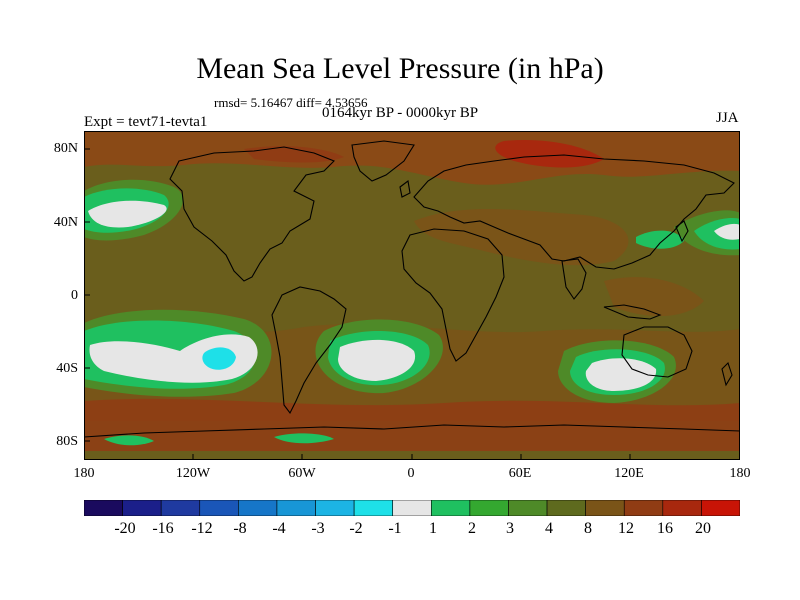 Image resolution: width=800 pixels, height=600 pixels. Describe the element at coordinates (219, 358) in the screenshot. I see `spac-cyan-core` at that location.